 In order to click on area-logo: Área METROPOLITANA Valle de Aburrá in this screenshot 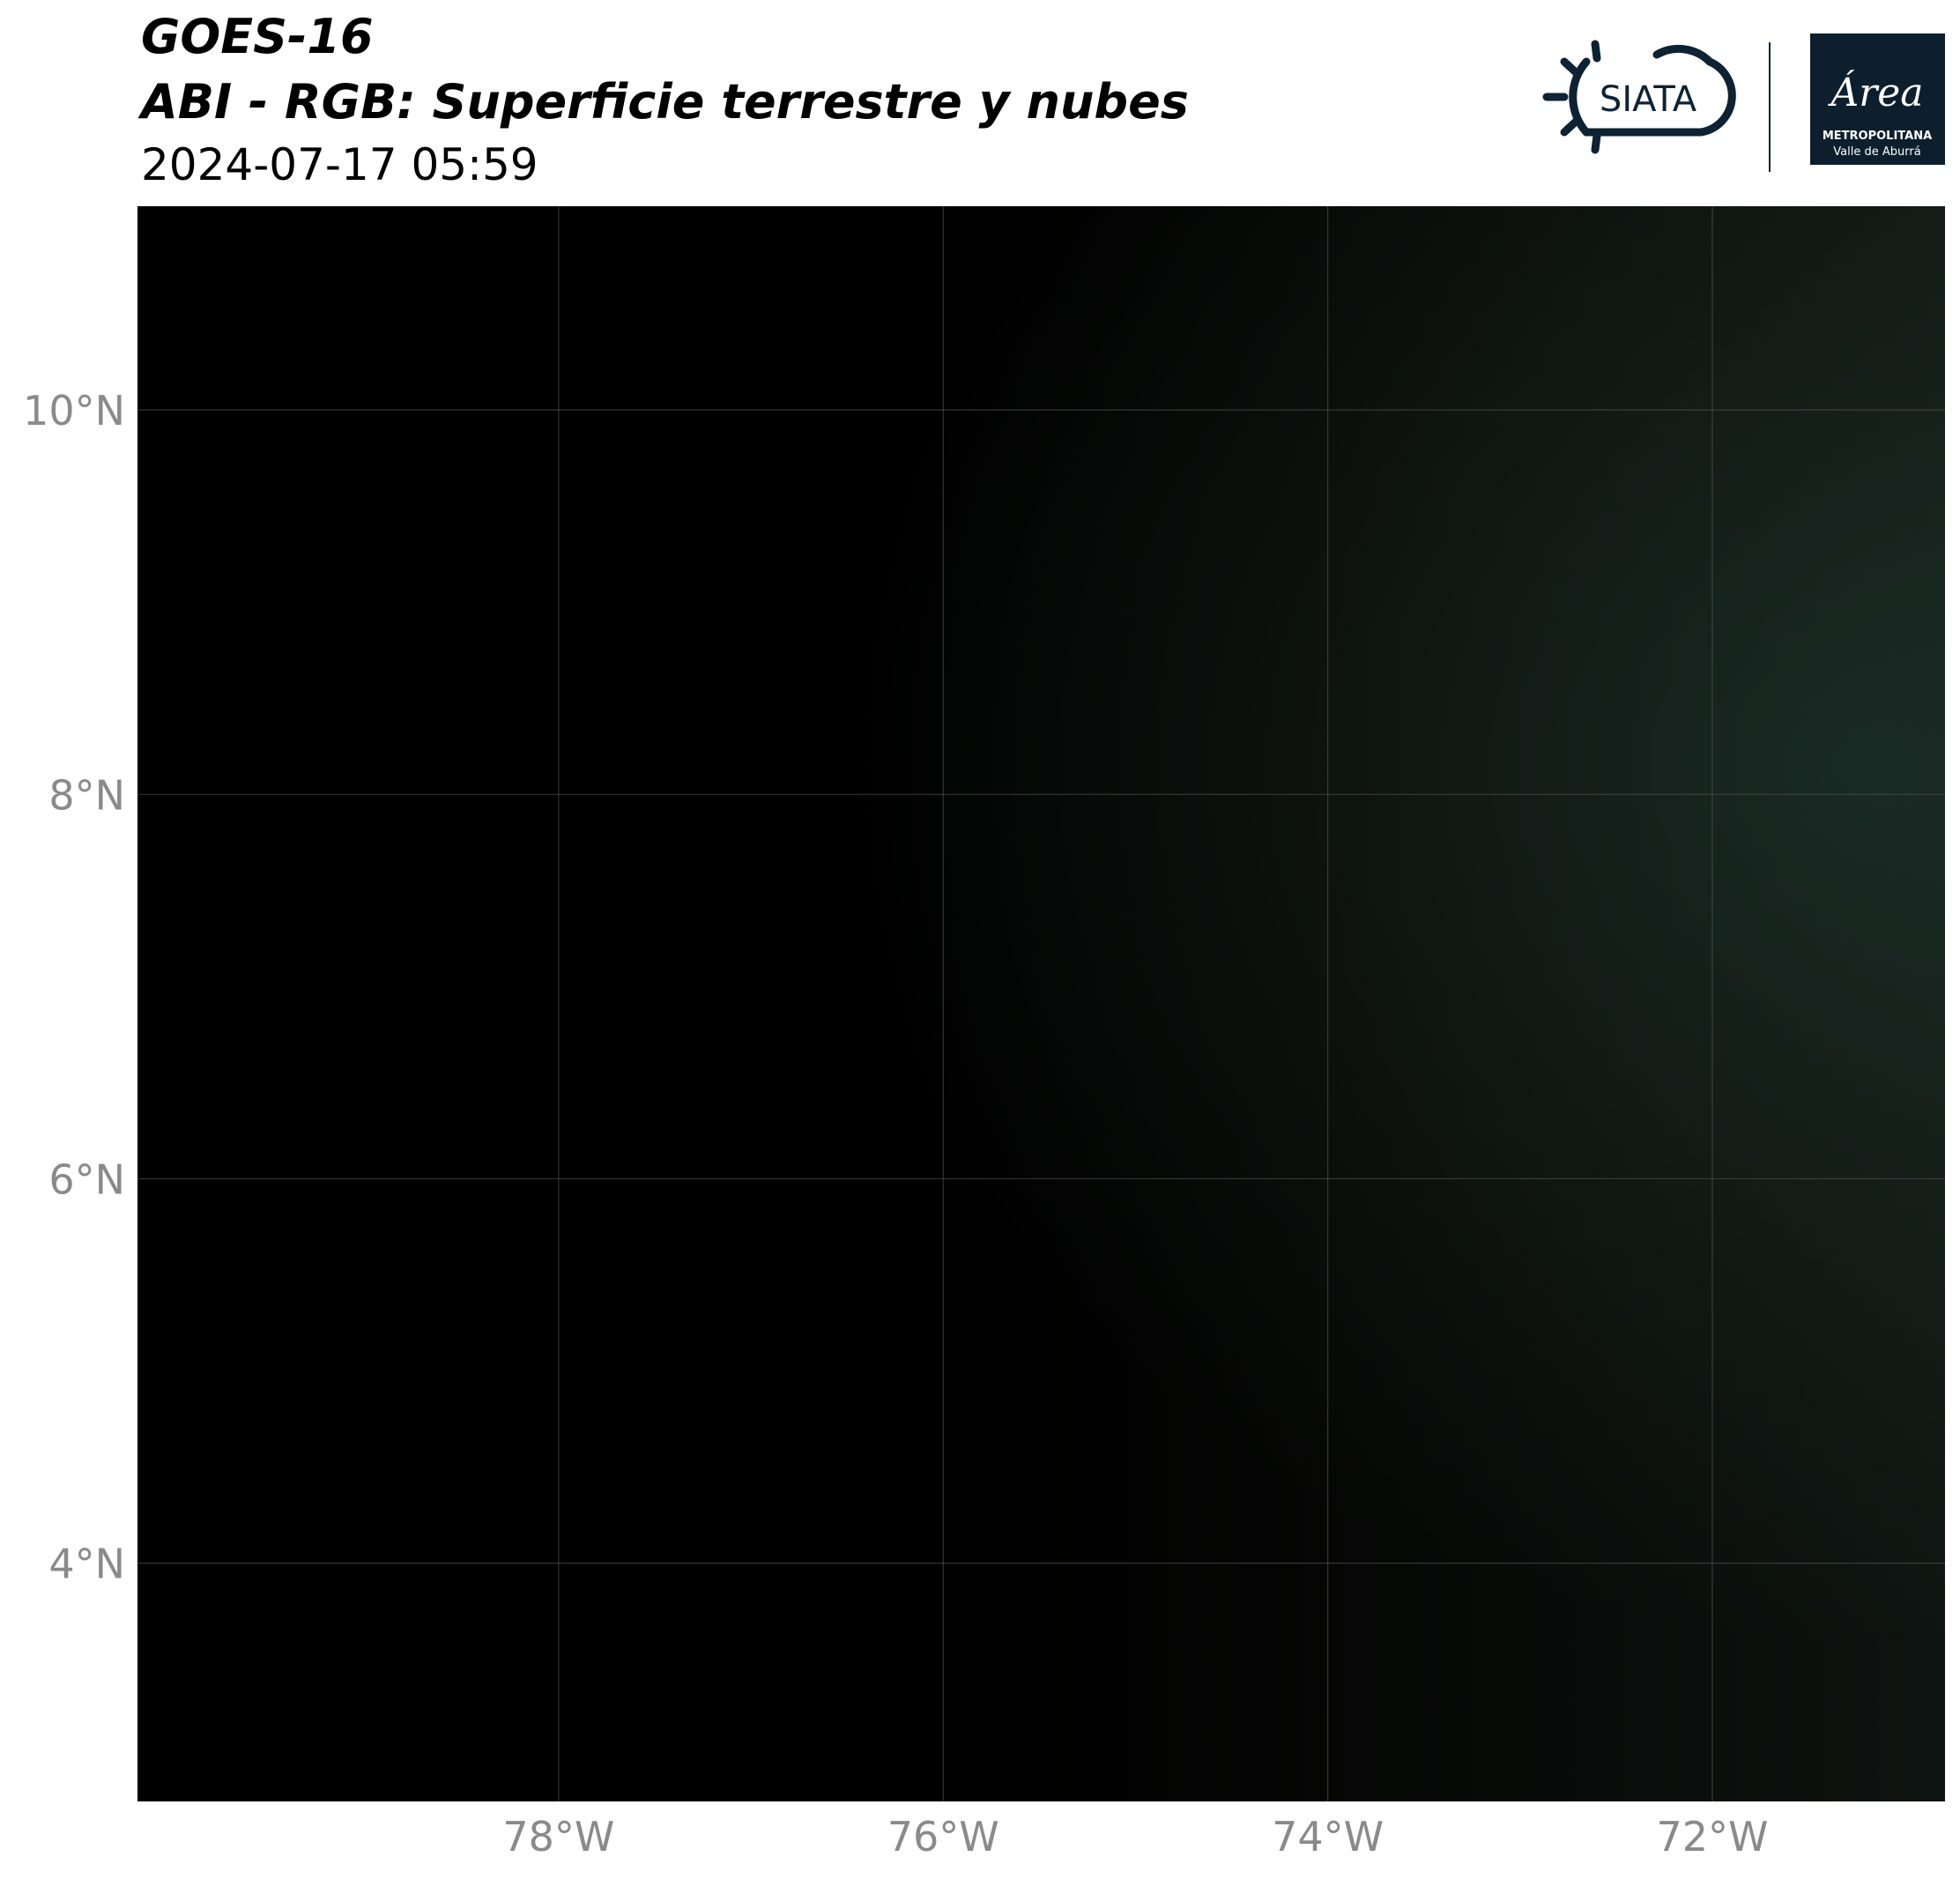, I will do `click(1877, 99)`.